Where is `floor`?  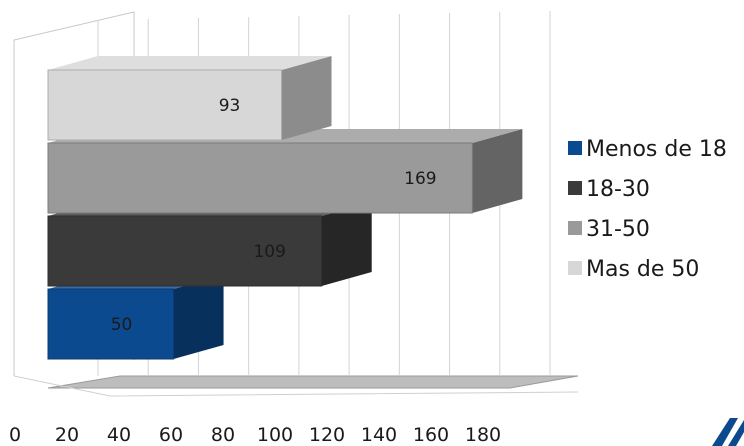
floor is located at coordinates (313, 382).